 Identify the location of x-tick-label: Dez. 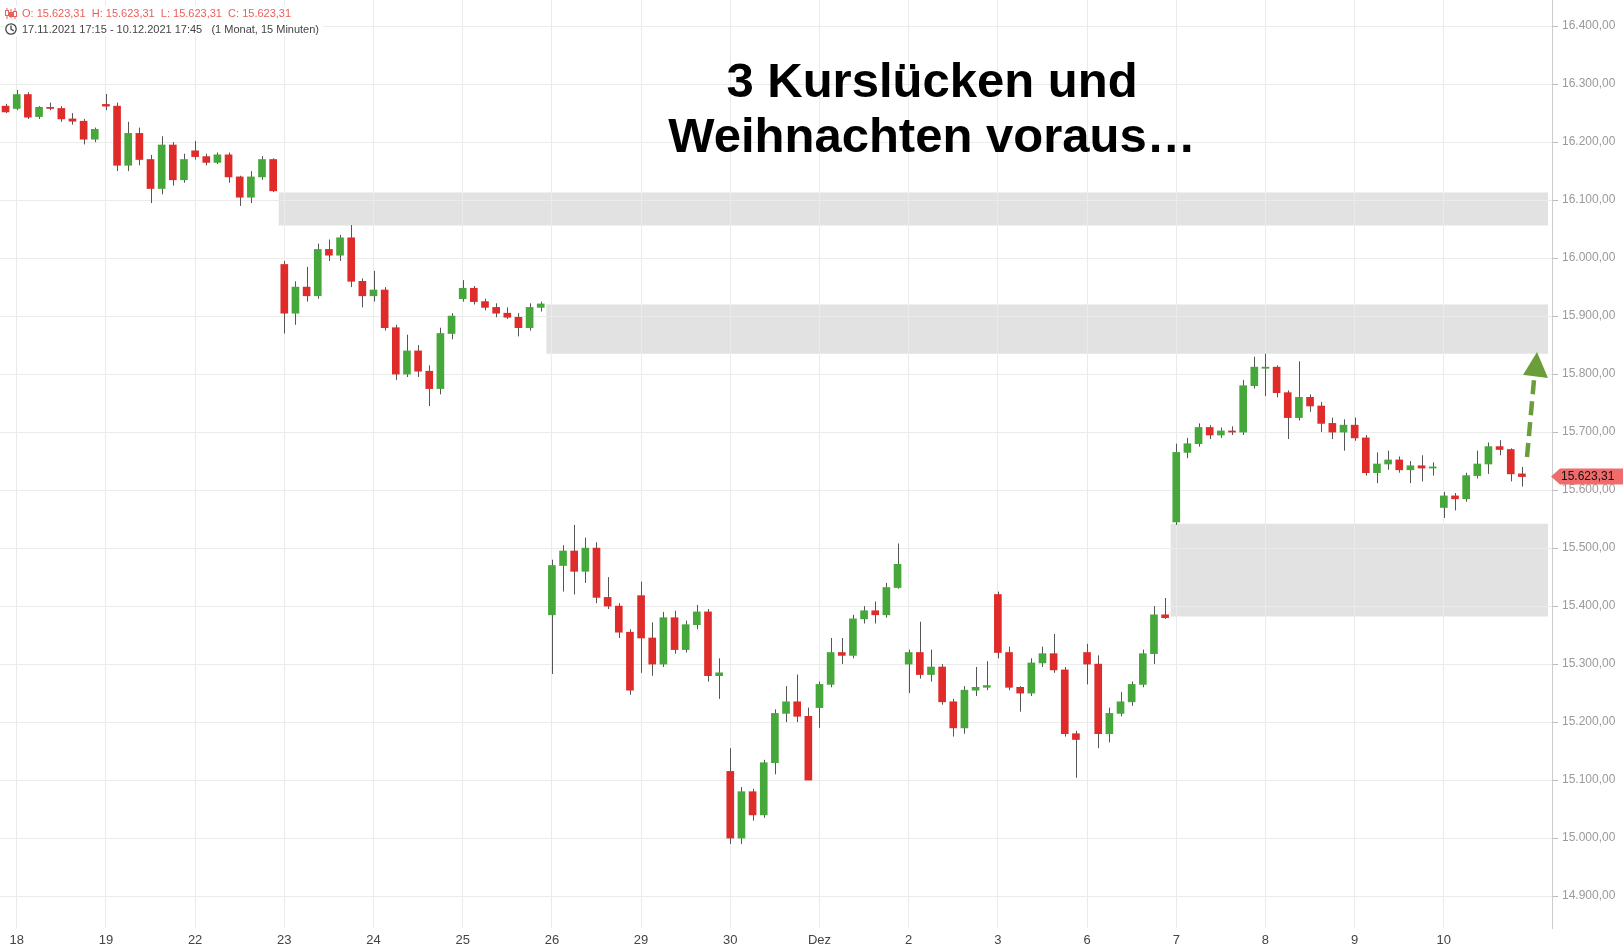
(819, 940).